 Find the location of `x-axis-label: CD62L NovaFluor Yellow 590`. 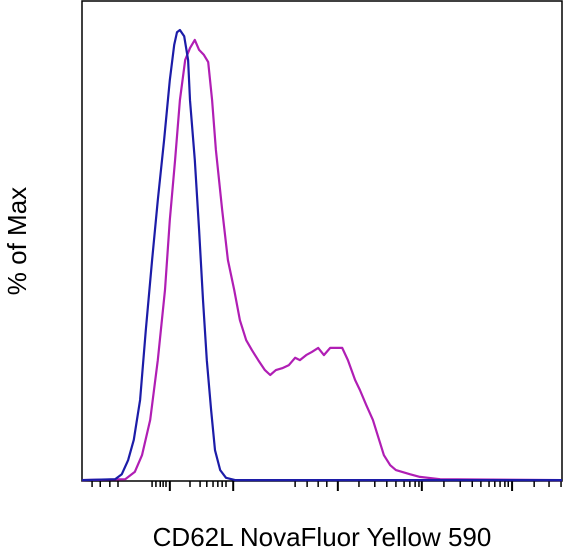

x-axis-label: CD62L NovaFluor Yellow 590 is located at coordinates (322, 536).